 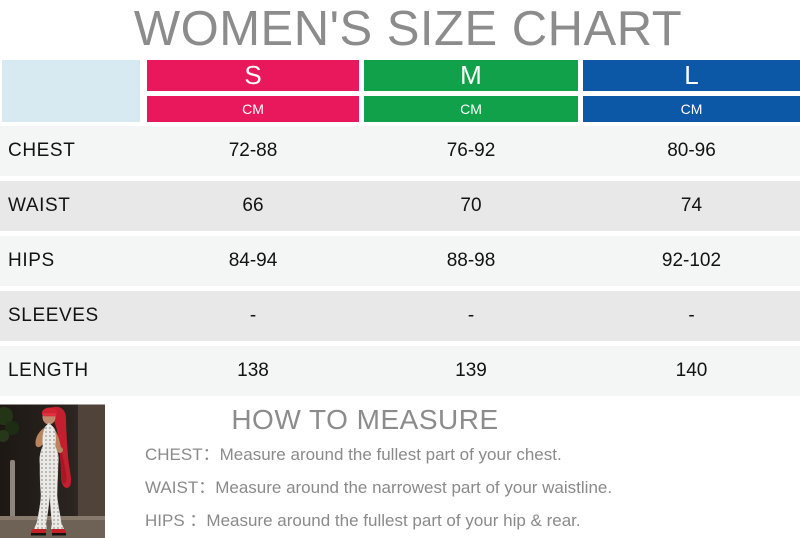 What do you see at coordinates (253, 109) in the screenshot?
I see `unit-header-s: CM` at bounding box center [253, 109].